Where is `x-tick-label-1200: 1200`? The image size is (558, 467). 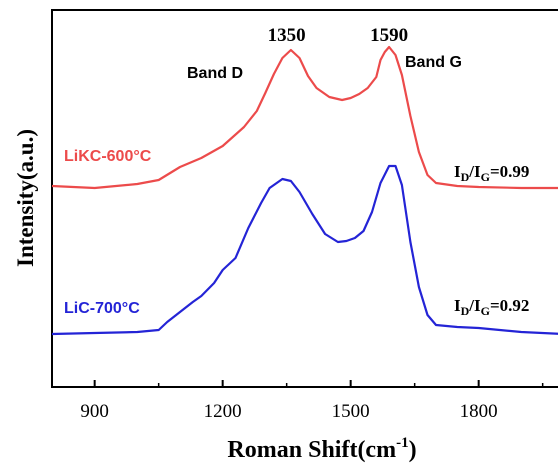 x-tick-label-1200: 1200 is located at coordinates (223, 411).